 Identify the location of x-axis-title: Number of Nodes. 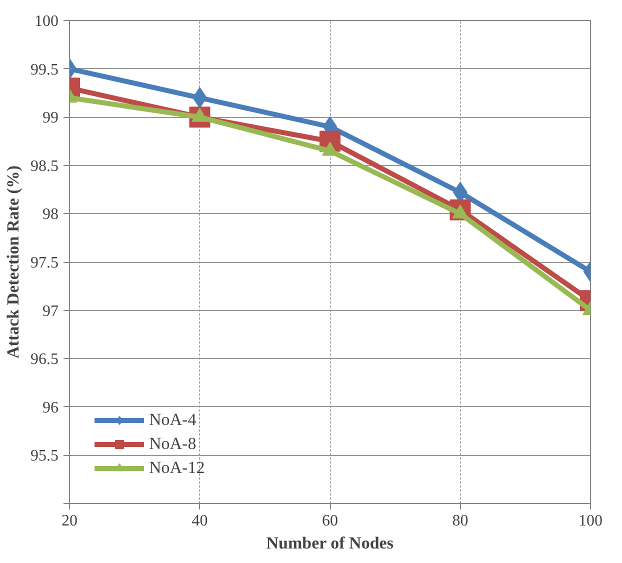
(330, 543).